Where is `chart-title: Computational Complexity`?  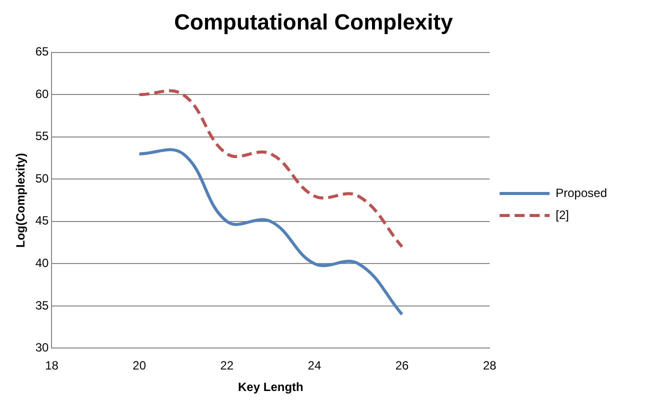
chart-title: Computational Complexity is located at coordinates (314, 21).